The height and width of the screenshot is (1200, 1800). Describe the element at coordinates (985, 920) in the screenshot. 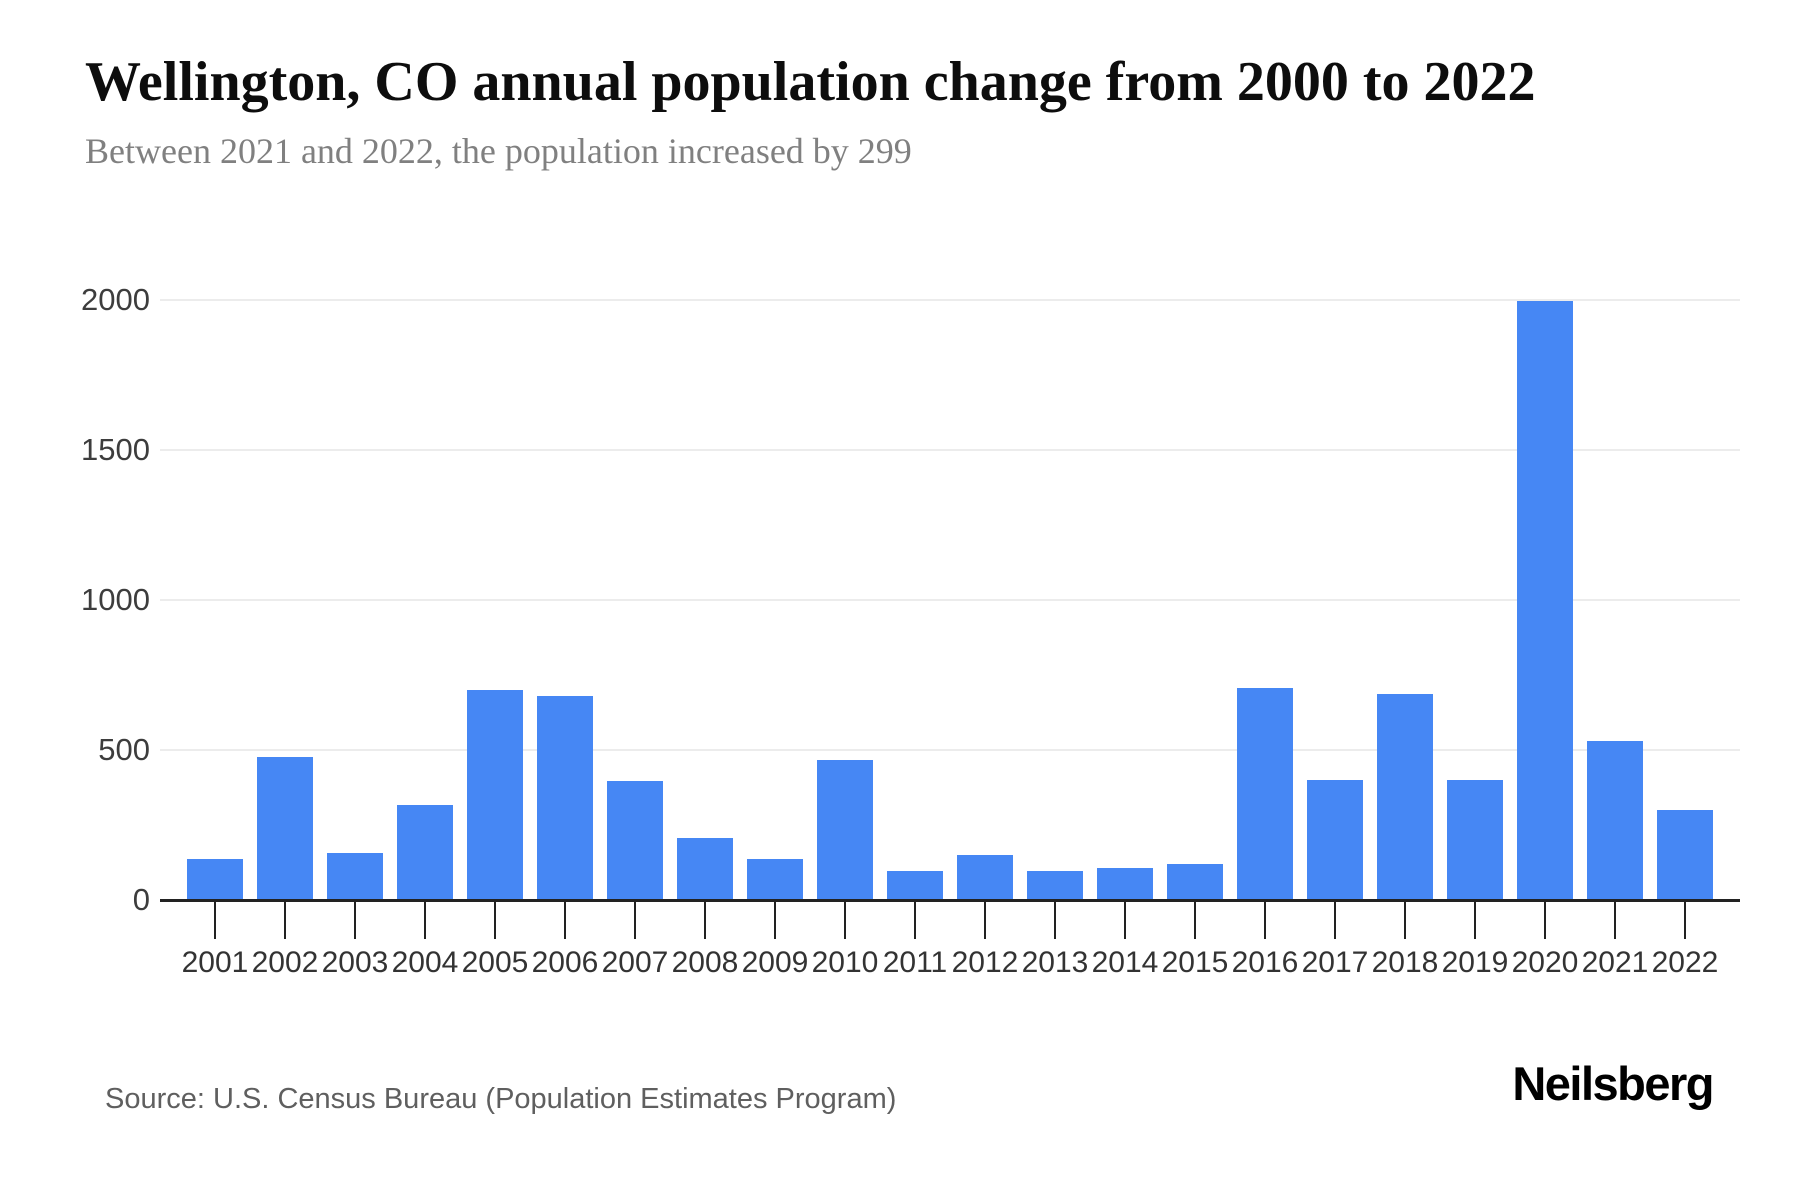

I see `x-tick-2012` at that location.